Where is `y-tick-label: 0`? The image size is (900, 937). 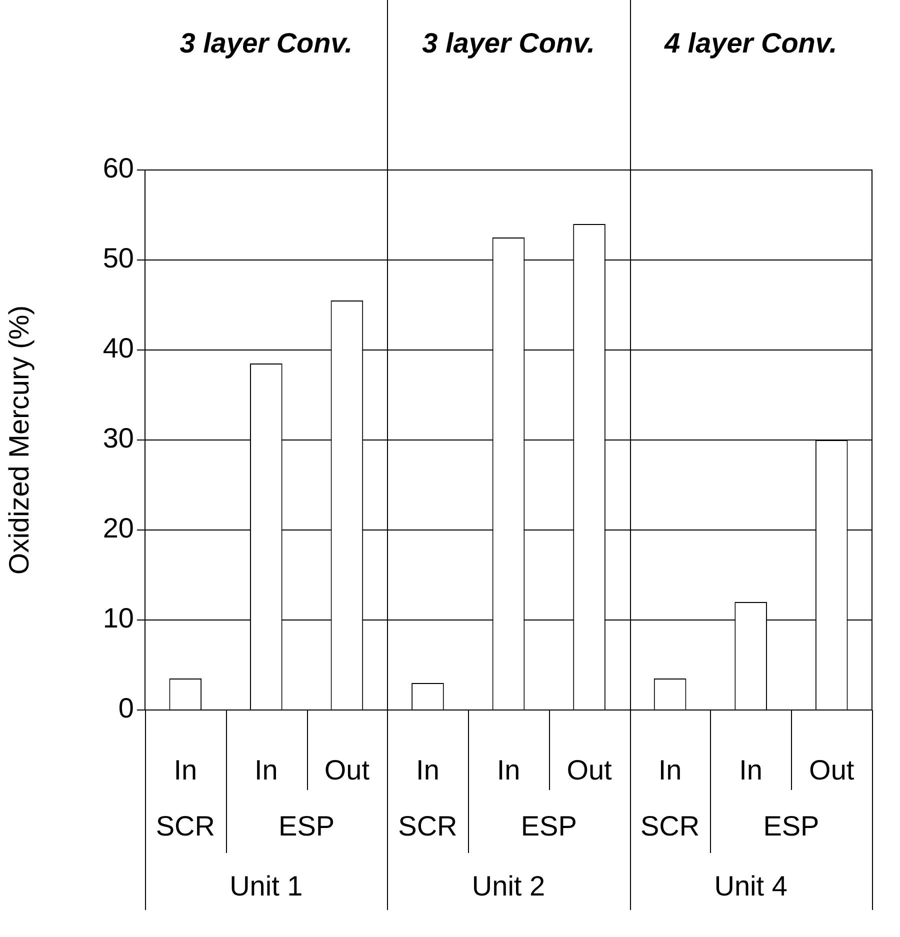 y-tick-label: 0 is located at coordinates (126, 708).